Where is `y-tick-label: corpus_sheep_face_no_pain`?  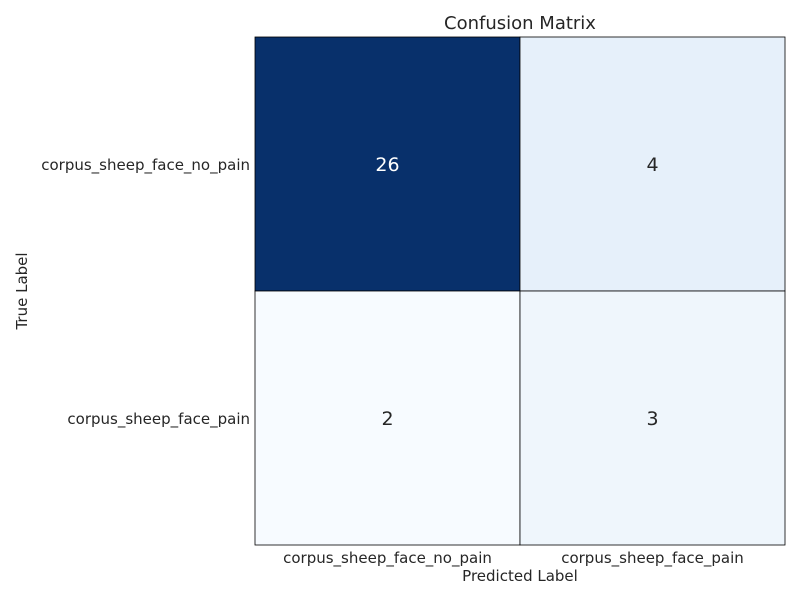 y-tick-label: corpus_sheep_face_no_pain is located at coordinates (145, 165).